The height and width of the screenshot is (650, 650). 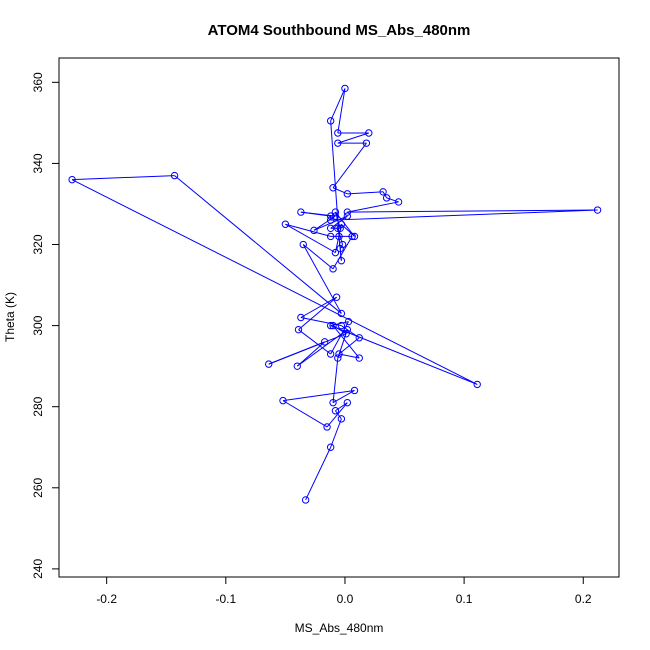 I want to click on y-tick-label: 340, so click(x=38, y=163).